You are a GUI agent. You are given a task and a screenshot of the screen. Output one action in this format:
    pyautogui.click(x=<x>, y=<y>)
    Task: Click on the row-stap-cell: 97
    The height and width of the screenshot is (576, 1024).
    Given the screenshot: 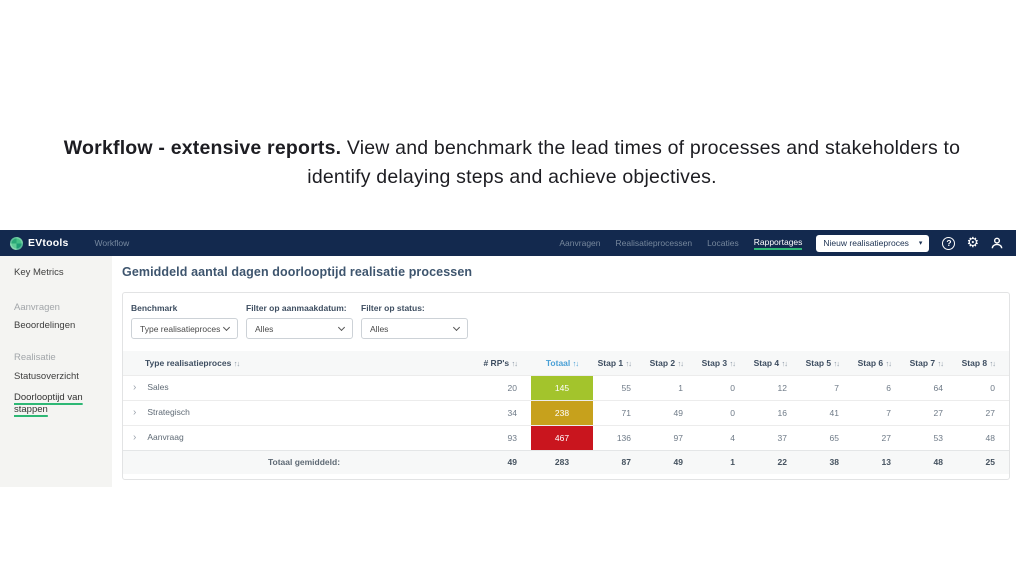 What is the action you would take?
    pyautogui.click(x=671, y=437)
    